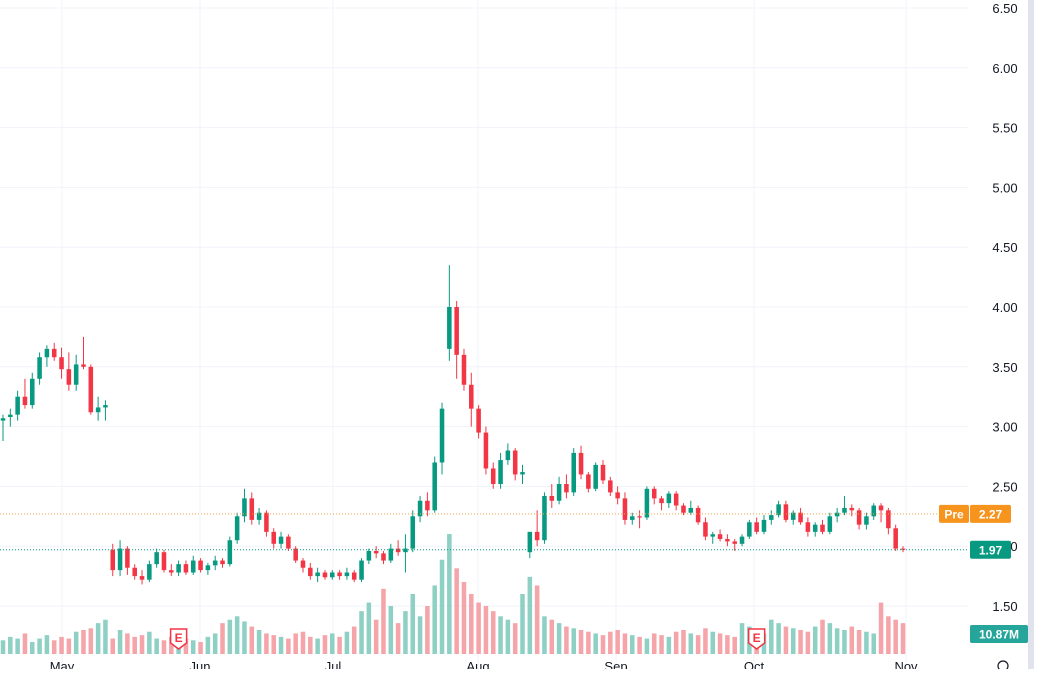 Image resolution: width=1037 pixels, height=674 pixels. What do you see at coordinates (1004, 247) in the screenshot?
I see `price-tick-label: 4.50` at bounding box center [1004, 247].